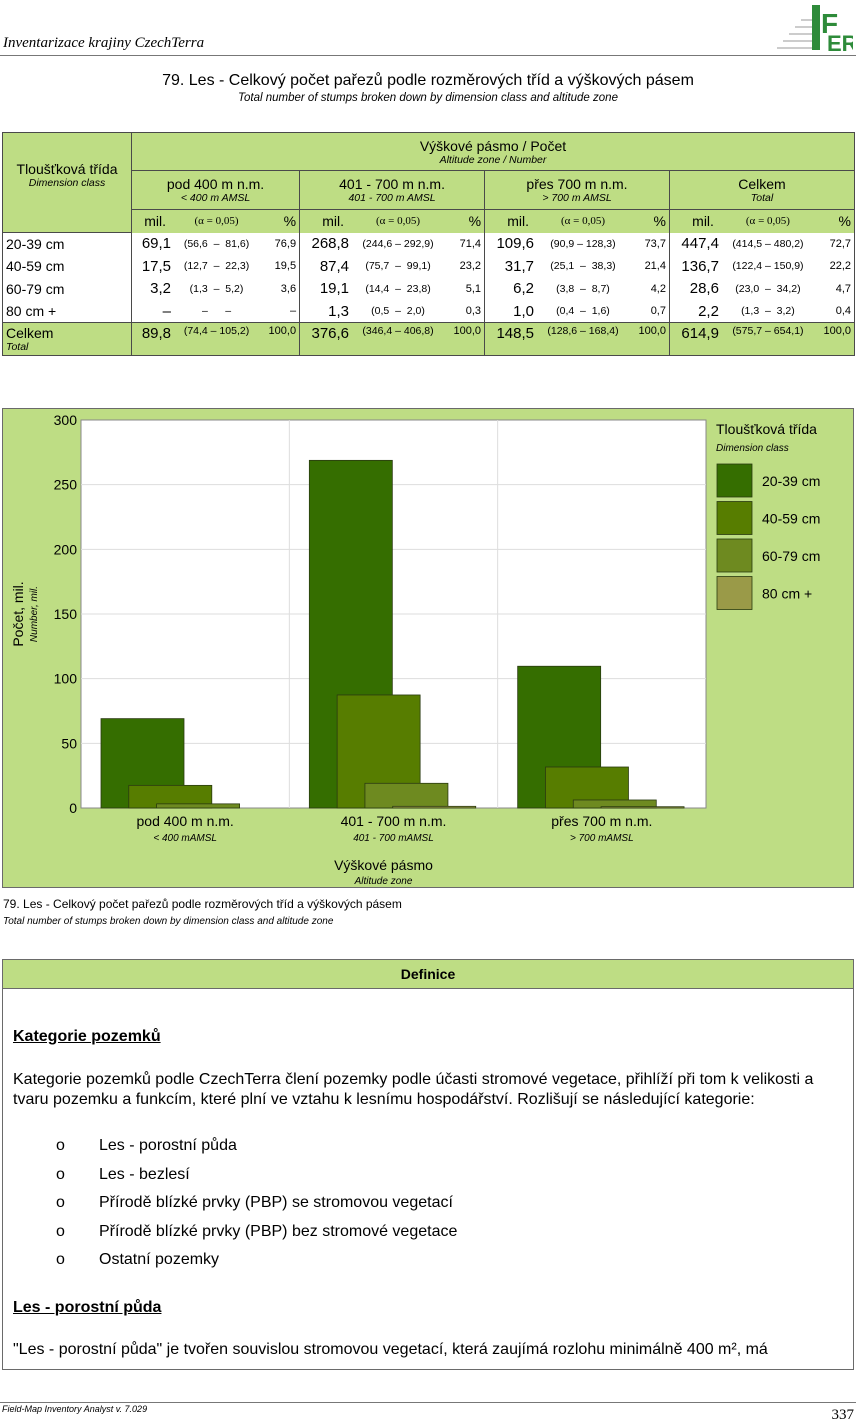 The height and width of the screenshot is (1424, 856). I want to click on ci-cell: (14,4 – 23,8), so click(398, 288).